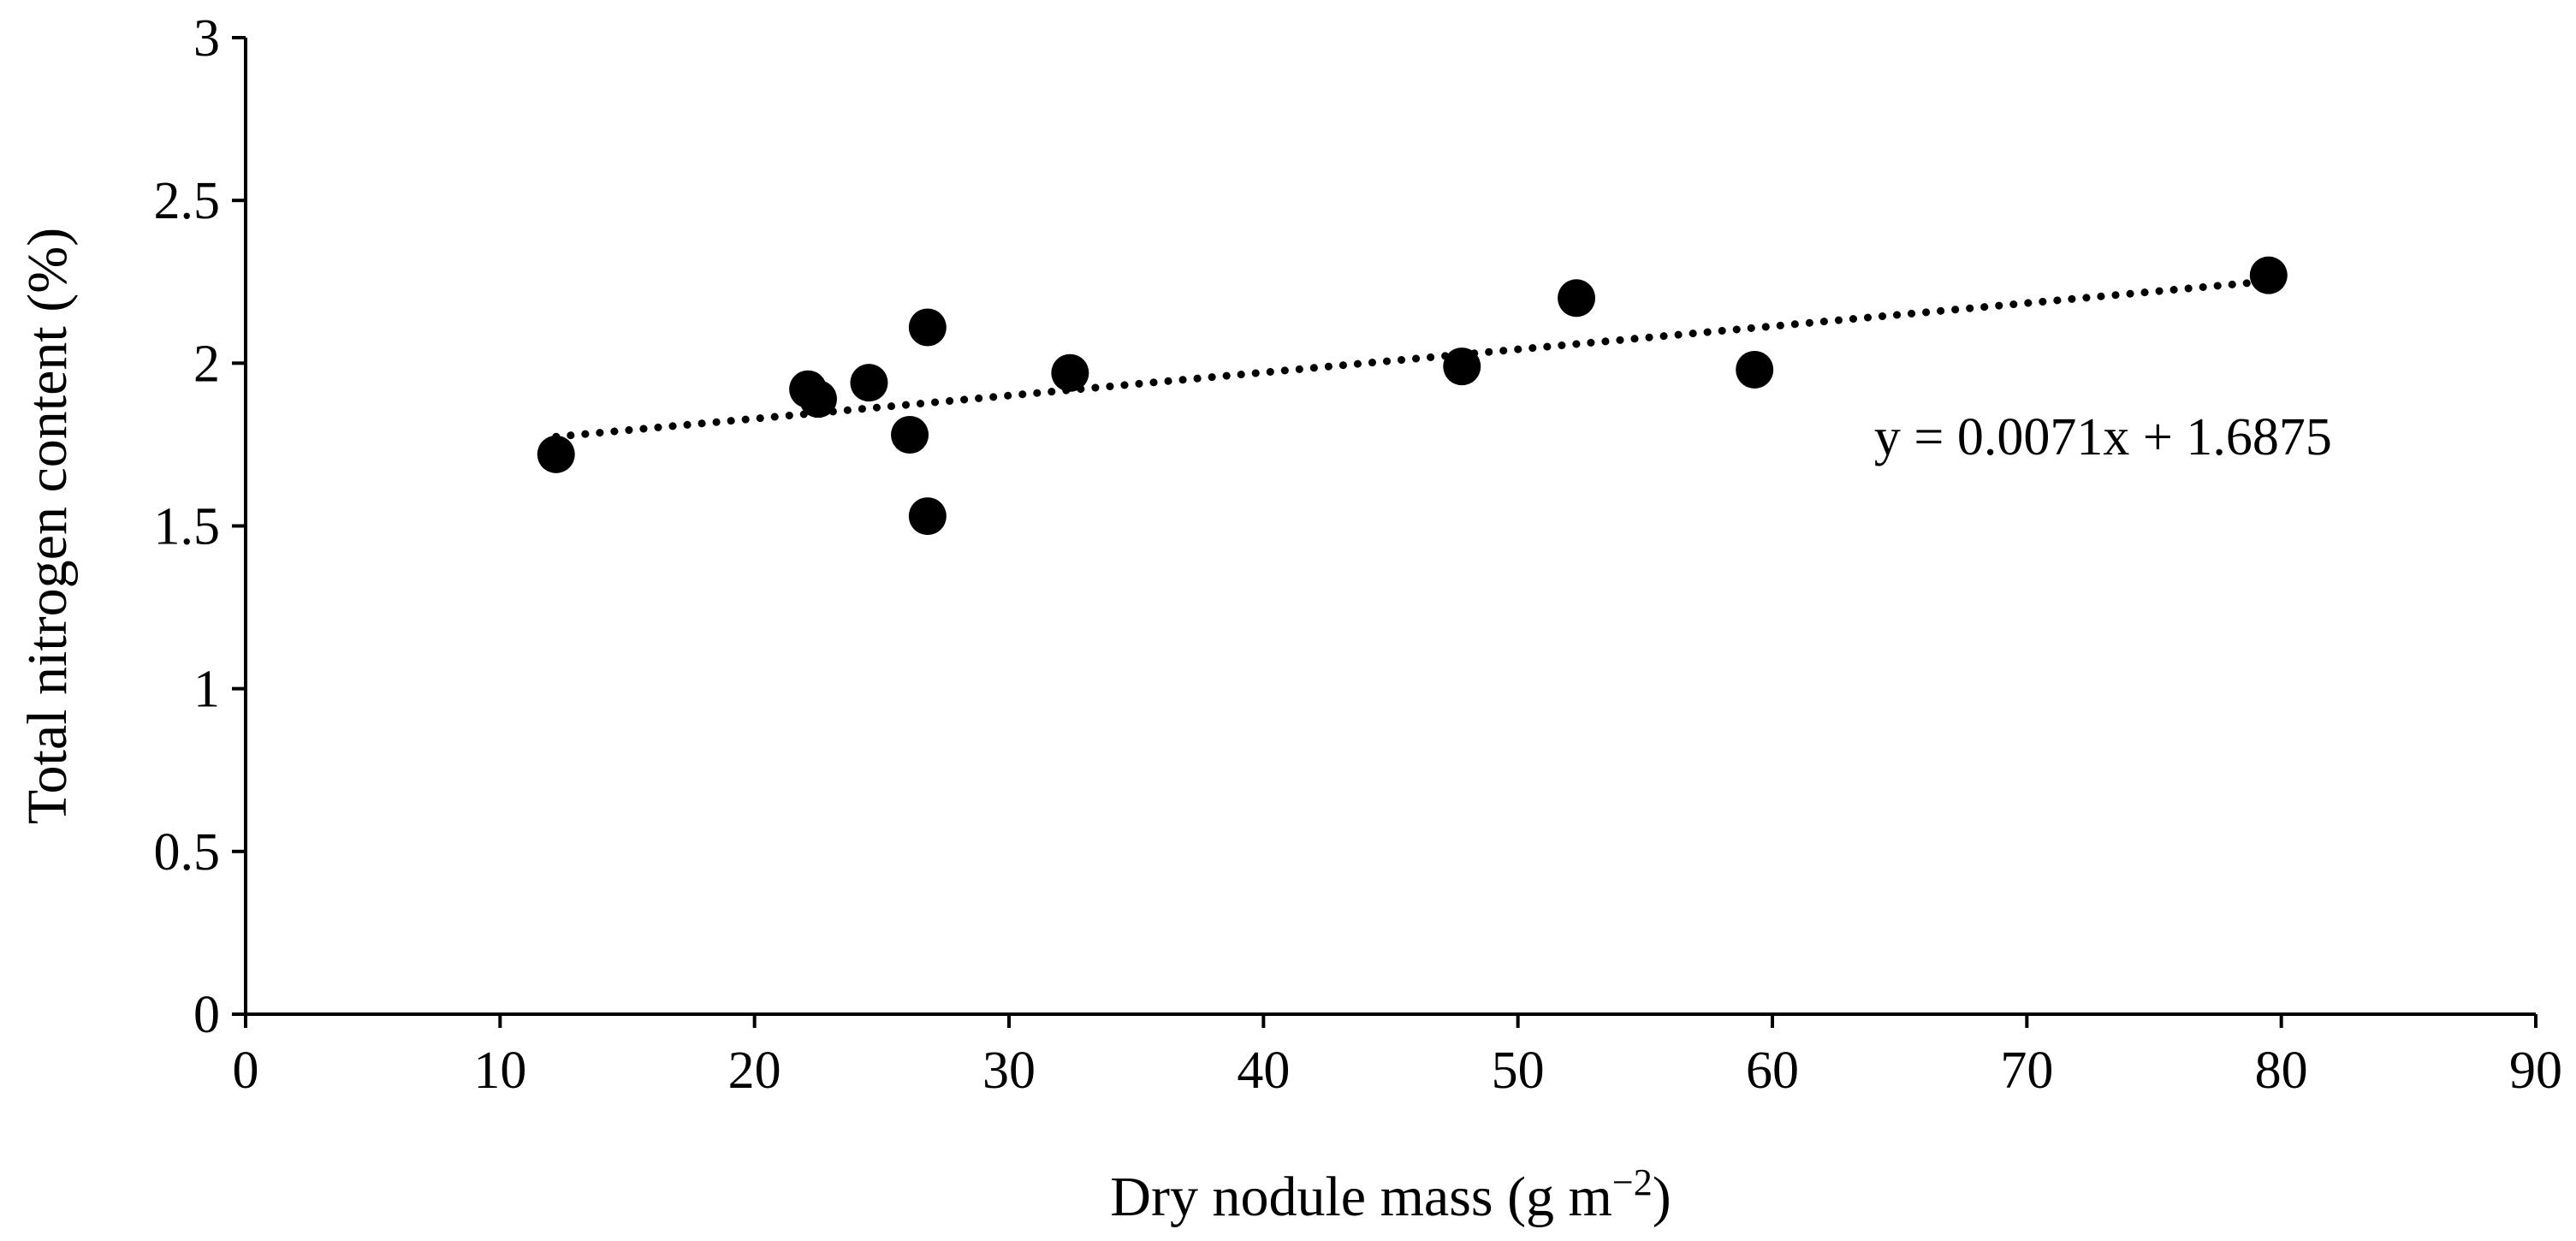 This screenshot has width=2576, height=1241. I want to click on x-tick-label: 30, so click(1009, 1071).